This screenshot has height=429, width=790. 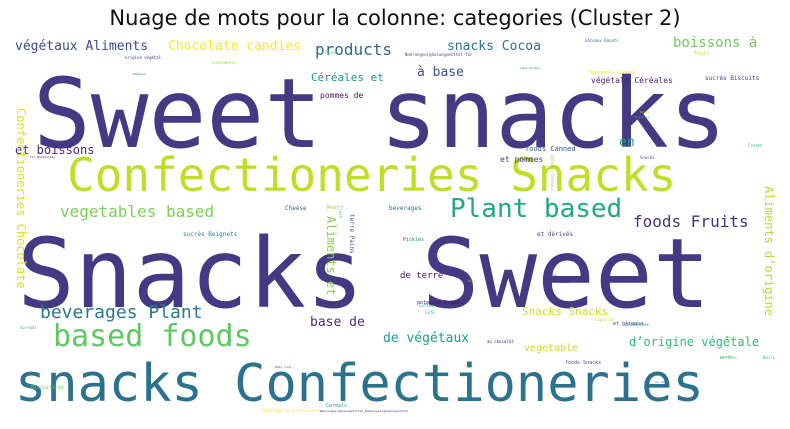 I want to click on word-cloud-term: foods Snacks, so click(x=583, y=363).